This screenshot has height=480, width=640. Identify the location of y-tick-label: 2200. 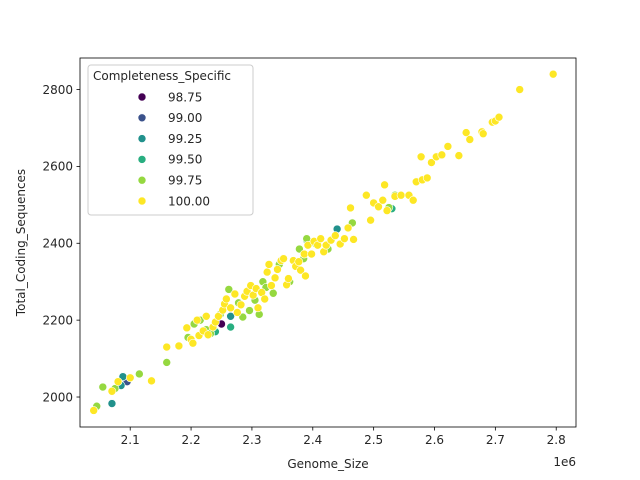
(57, 320).